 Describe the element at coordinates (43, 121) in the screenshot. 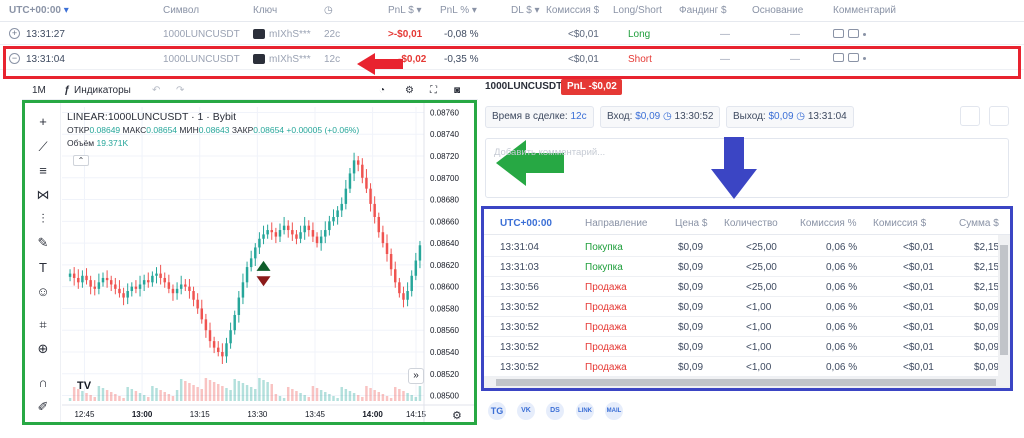

I see `crosshair-icon: +` at that location.